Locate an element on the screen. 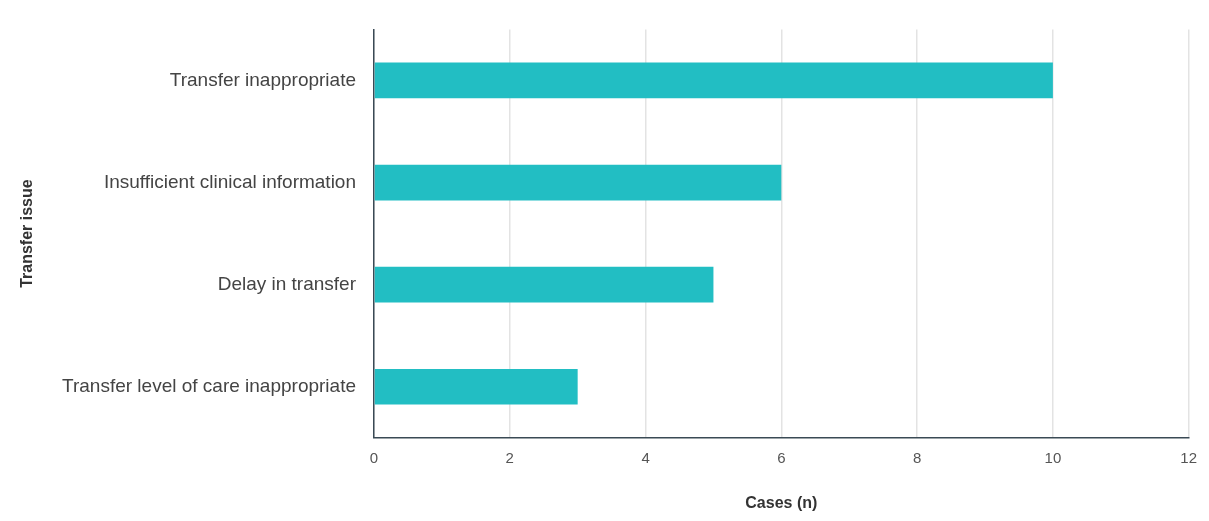 Image resolution: width=1209 pixels, height=521 pixels. x-tick-label: 8 is located at coordinates (917, 457).